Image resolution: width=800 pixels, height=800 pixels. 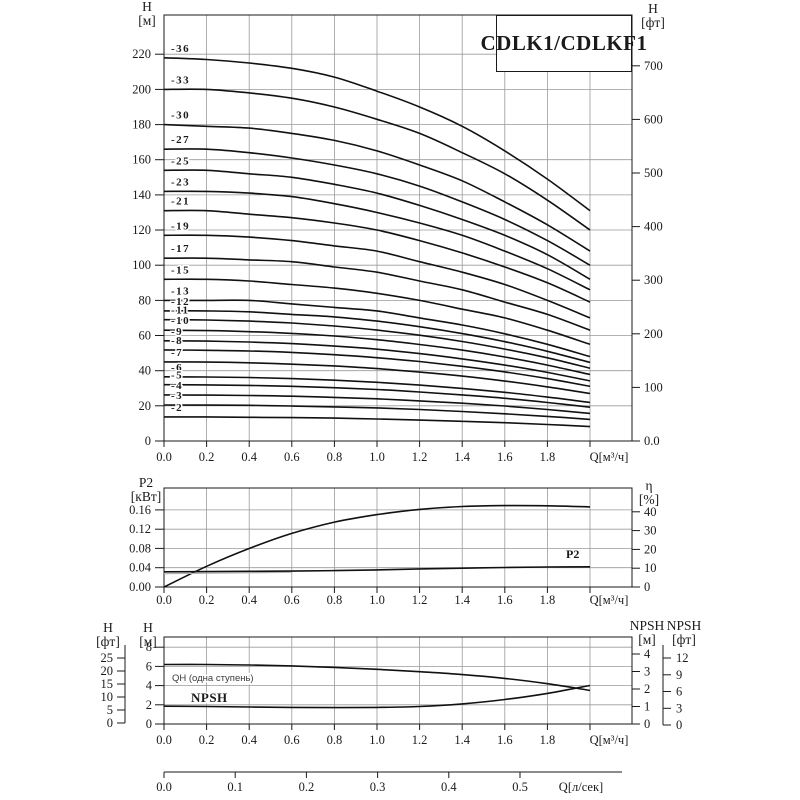 What do you see at coordinates (653, 280) in the screenshot?
I see `axis-tick-label: 300` at bounding box center [653, 280].